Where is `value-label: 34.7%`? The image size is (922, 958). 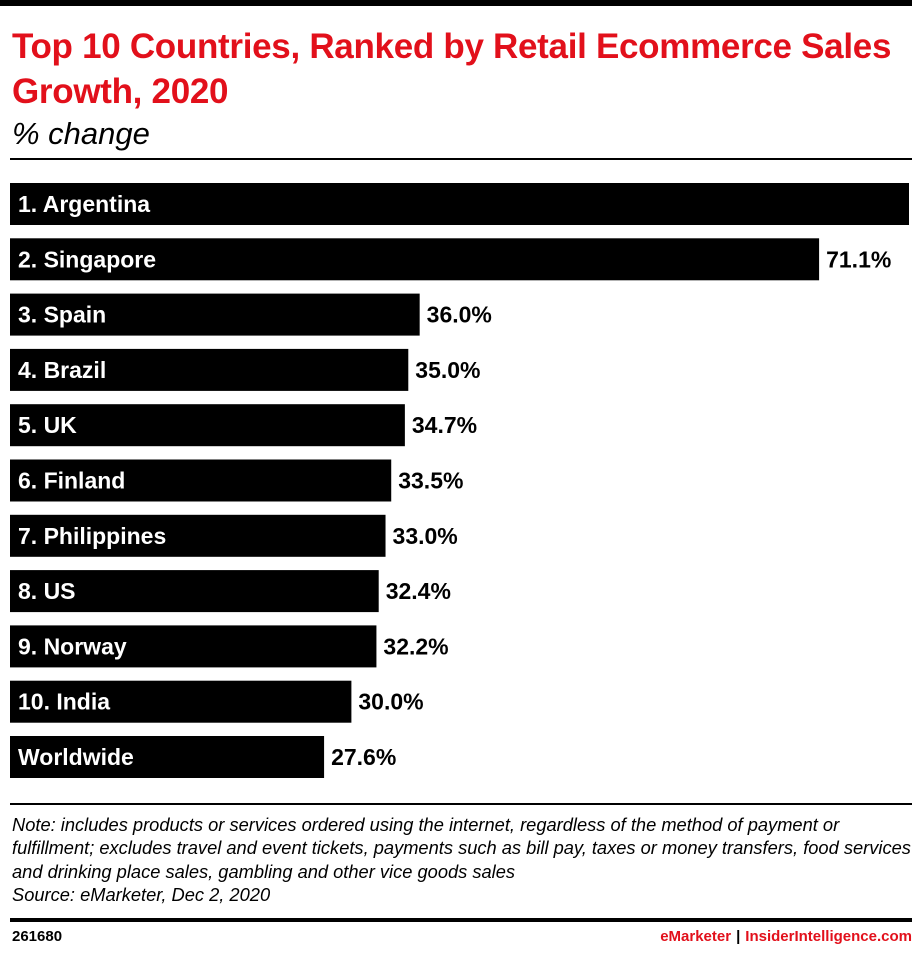 value-label: 34.7% is located at coordinates (444, 425).